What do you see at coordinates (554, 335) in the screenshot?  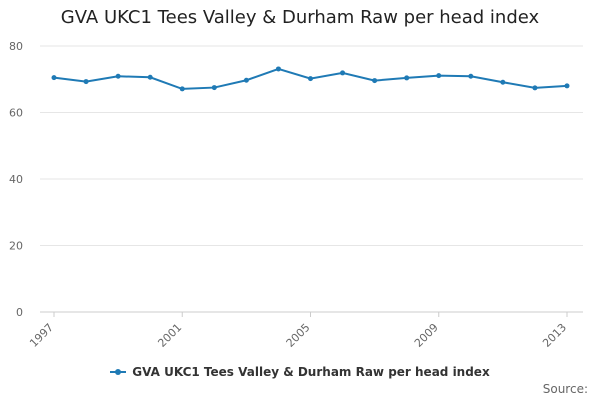 I see `x-tick-label: 2013` at bounding box center [554, 335].